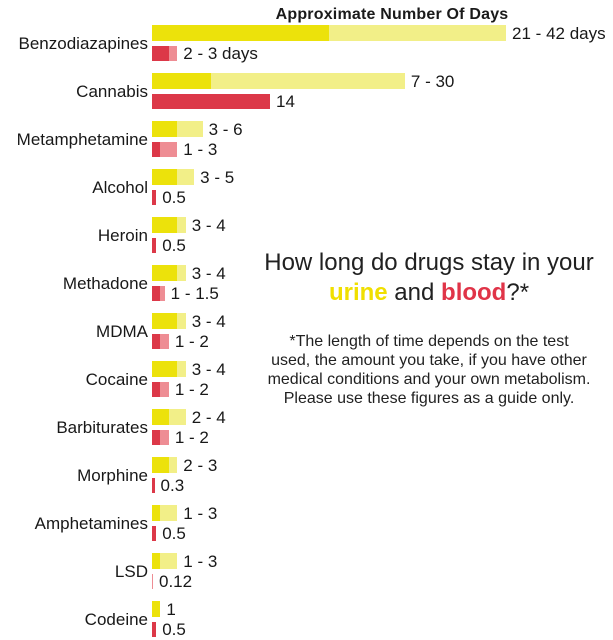 This screenshot has width=613, height=640. What do you see at coordinates (414, 292) in the screenshot?
I see `headline-and-word: and` at bounding box center [414, 292].